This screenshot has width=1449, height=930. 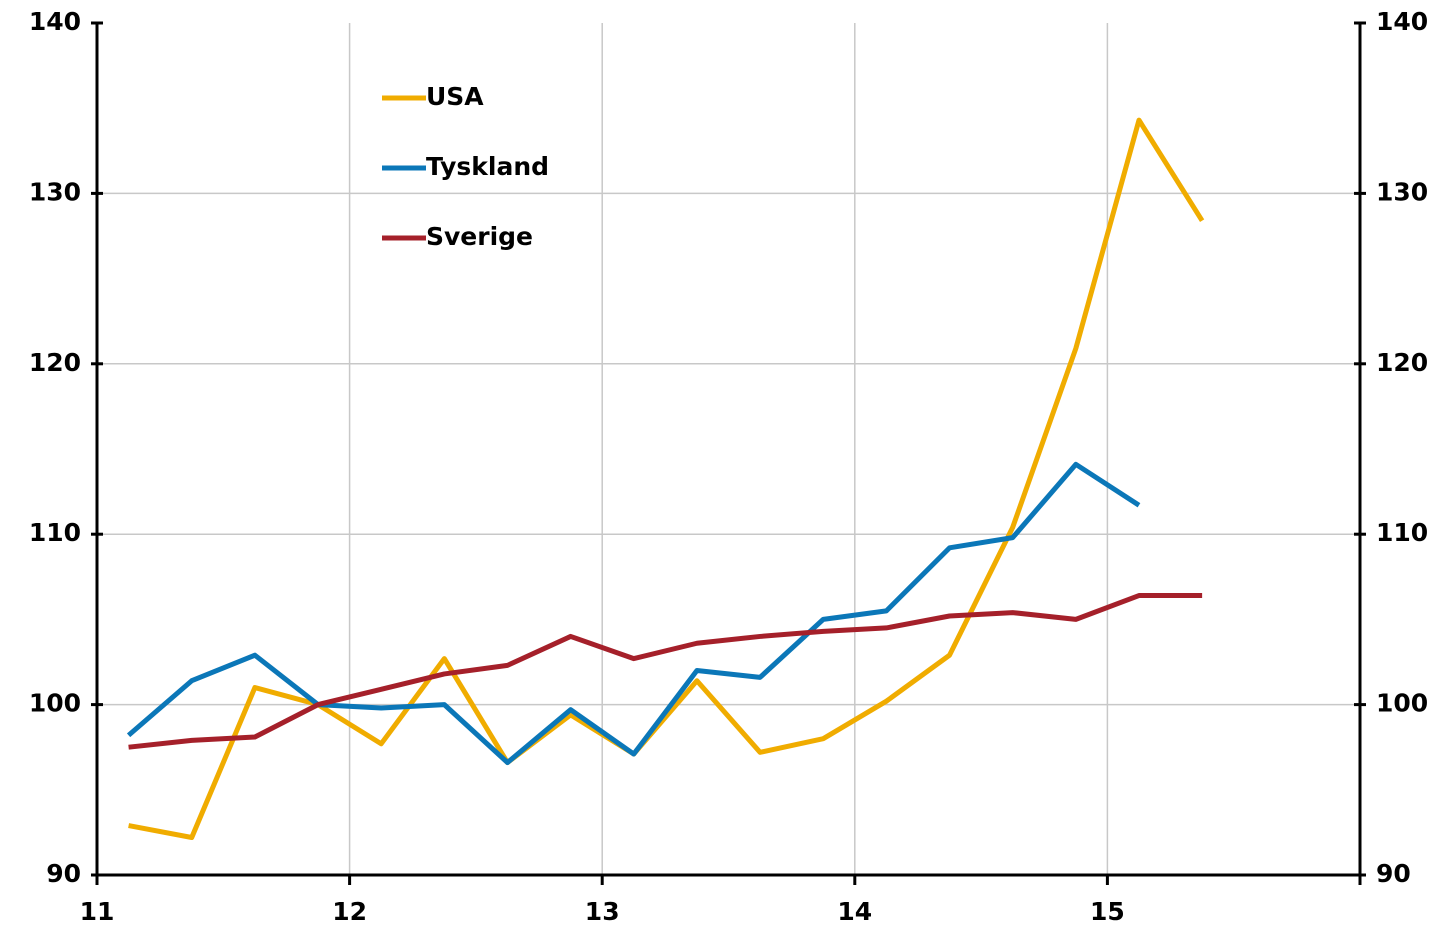 I want to click on x-tick-label: 15, so click(x=1107, y=911).